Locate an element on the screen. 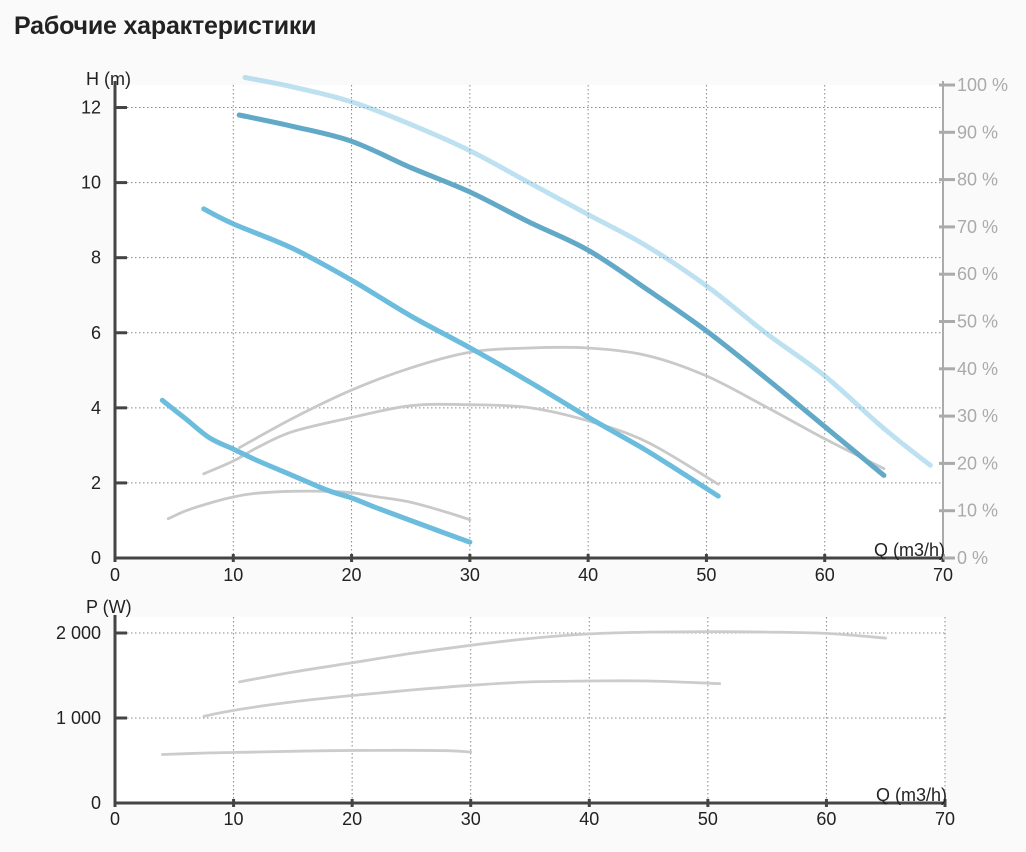  efficiency-tick-label: 90 % is located at coordinates (977, 132).